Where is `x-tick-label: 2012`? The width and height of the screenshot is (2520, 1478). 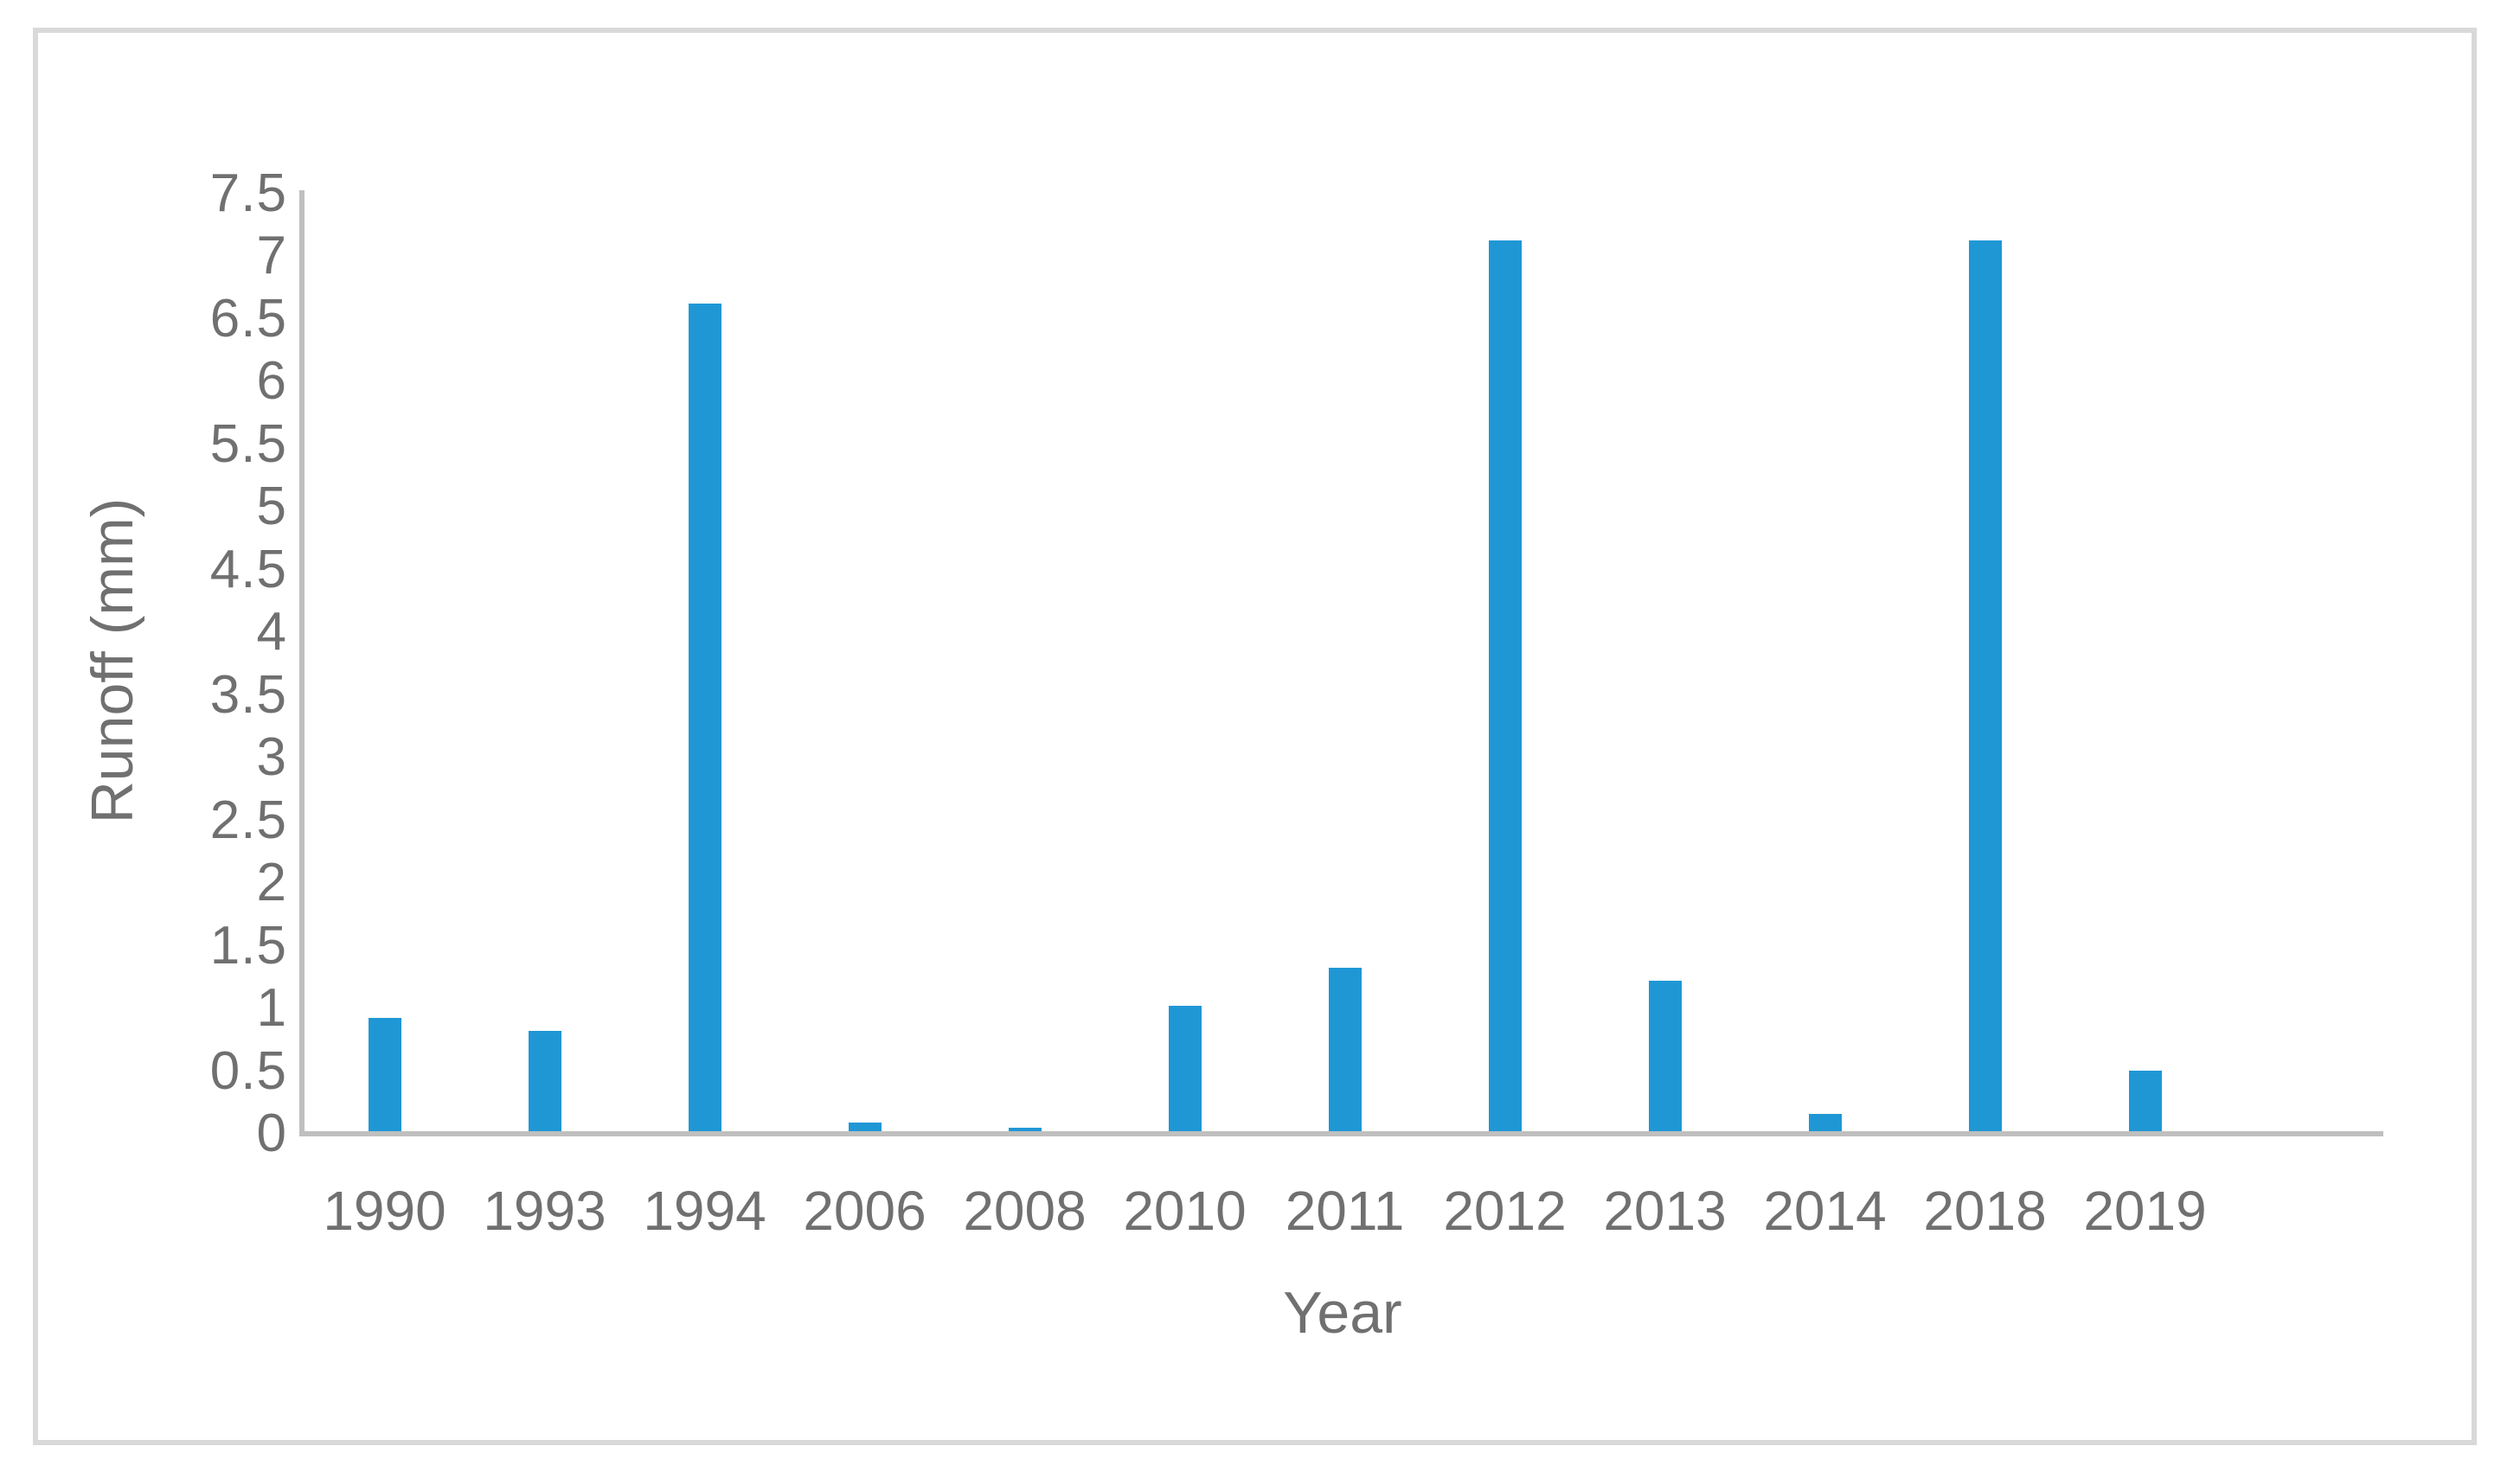 x-tick-label: 2012 is located at coordinates (1505, 1211).